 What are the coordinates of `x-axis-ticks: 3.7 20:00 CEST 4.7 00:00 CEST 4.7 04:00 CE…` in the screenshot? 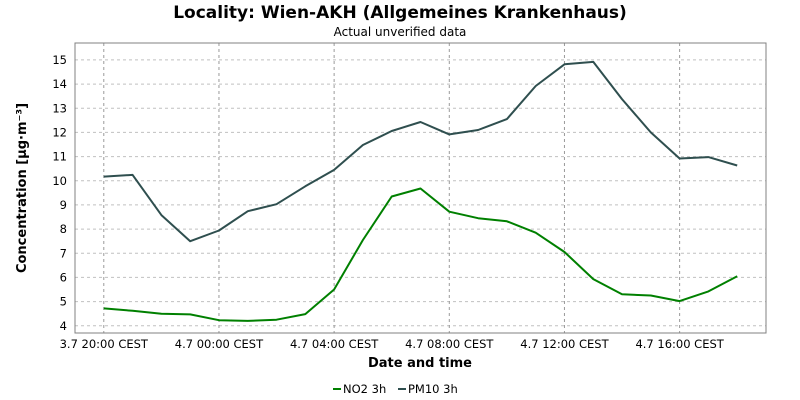 It's located at (392, 344).